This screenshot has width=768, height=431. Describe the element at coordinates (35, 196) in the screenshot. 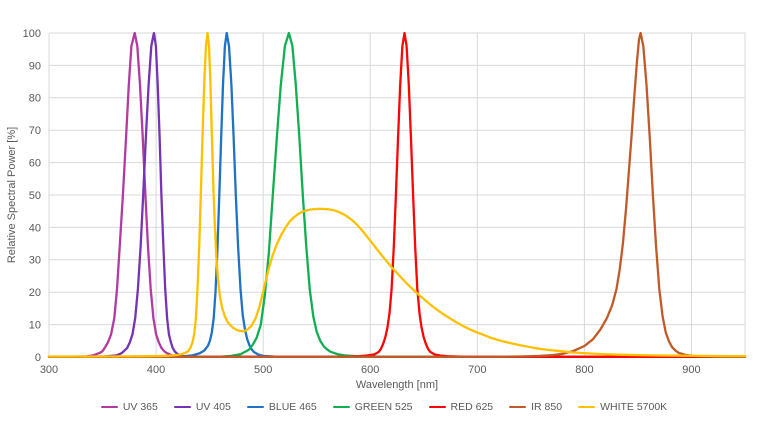

I see `y-tick-label: 50` at that location.